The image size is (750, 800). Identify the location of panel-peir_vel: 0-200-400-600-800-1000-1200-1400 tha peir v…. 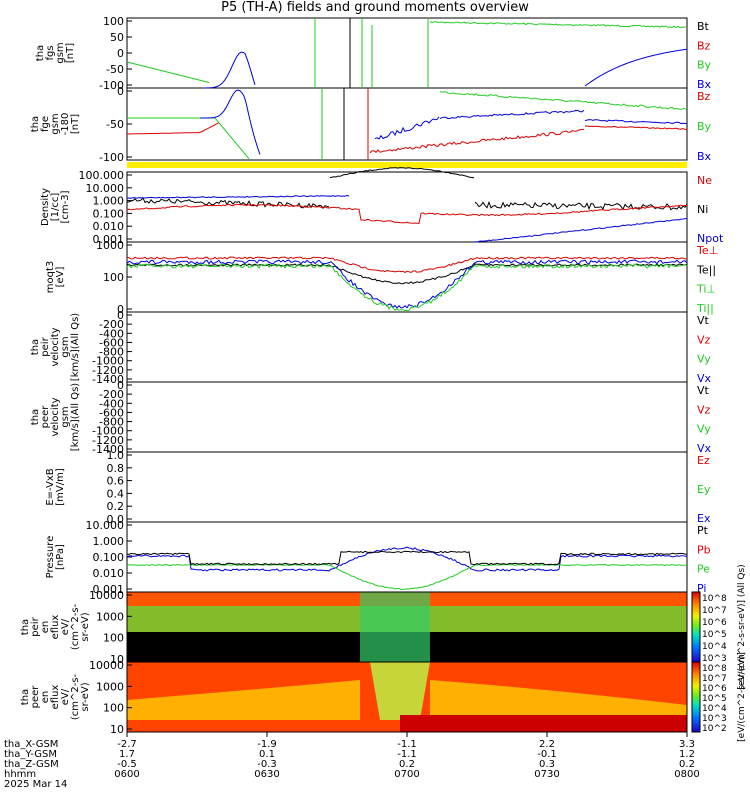
(371, 347).